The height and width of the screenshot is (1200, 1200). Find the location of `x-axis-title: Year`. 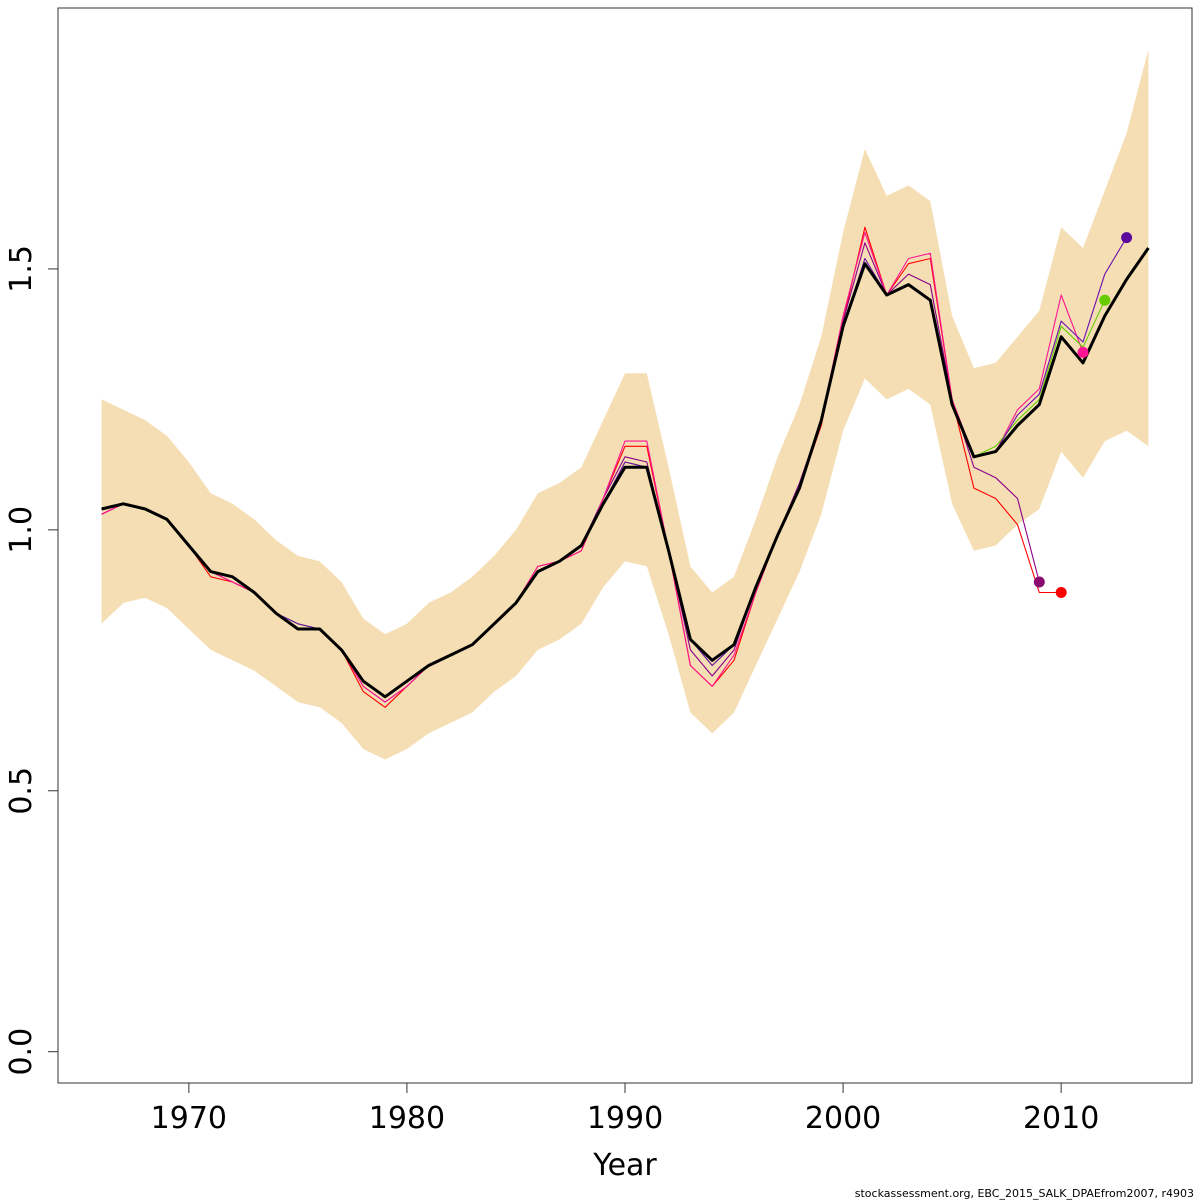

x-axis-title: Year is located at coordinates (624, 1165).